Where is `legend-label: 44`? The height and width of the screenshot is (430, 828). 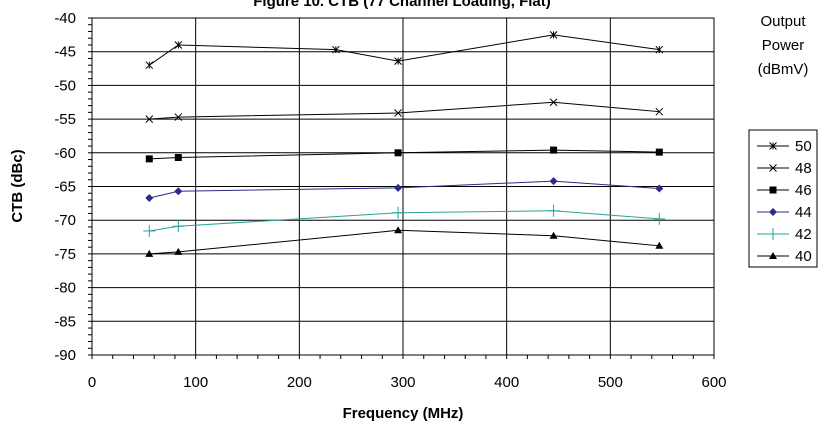
legend-label: 44 is located at coordinates (803, 212).